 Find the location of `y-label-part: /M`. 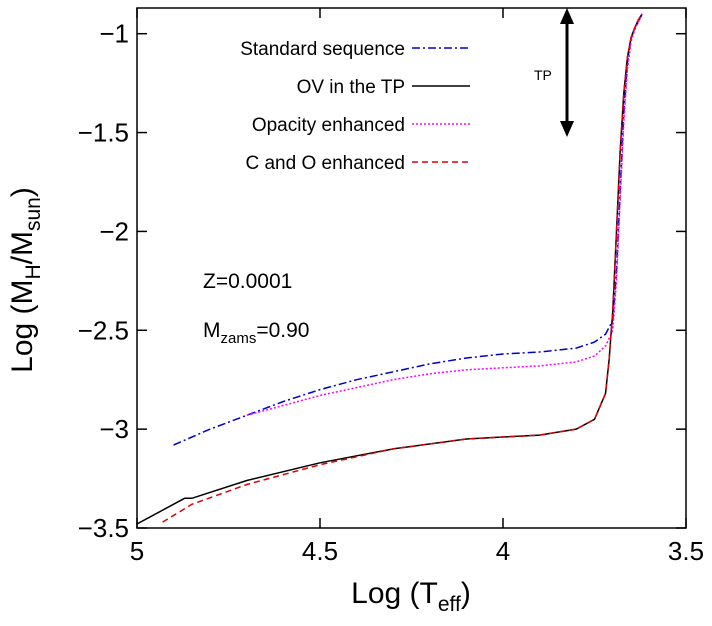

y-label-part: /M is located at coordinates (22, 247).